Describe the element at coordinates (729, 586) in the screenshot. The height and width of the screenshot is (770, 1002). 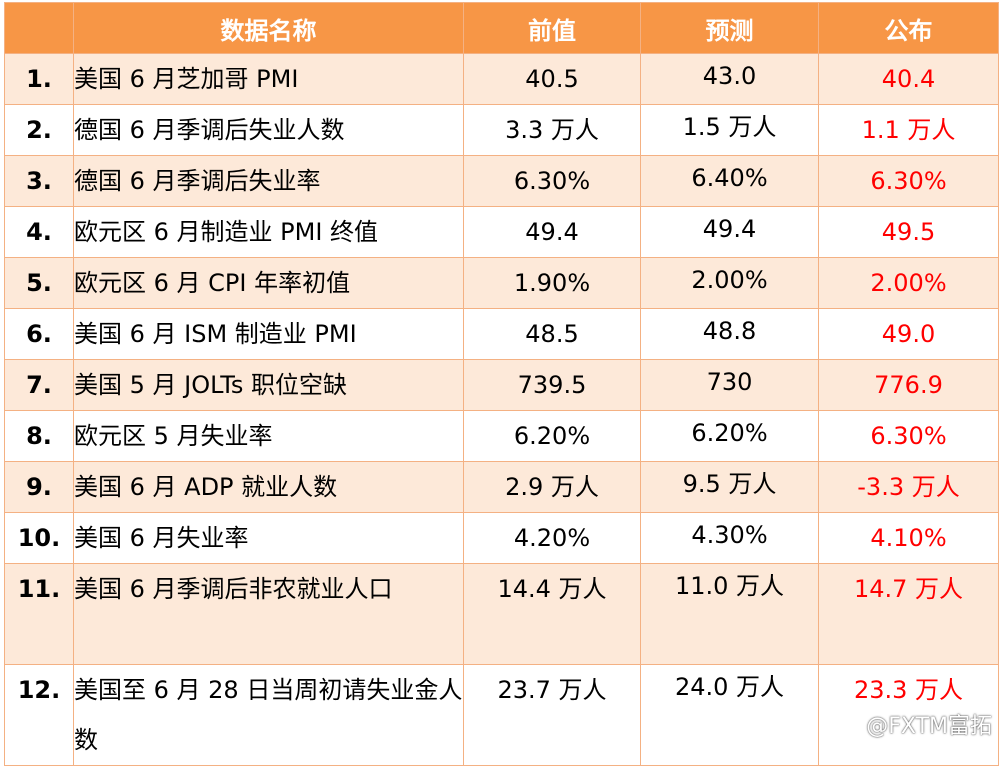
I see `row-forecast-text: 11.0 万人` at that location.